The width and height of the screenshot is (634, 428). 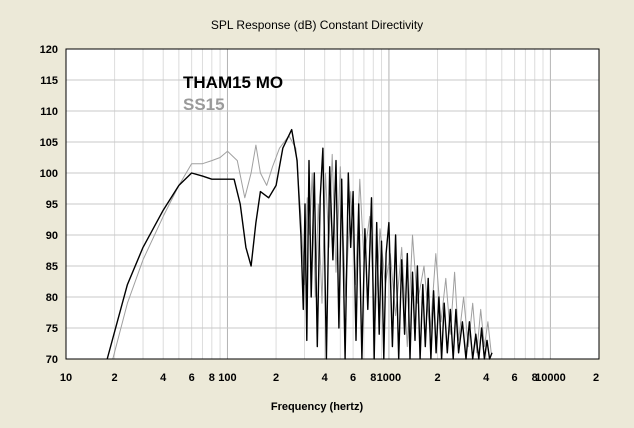 I want to click on y-tick-label: 105, so click(x=49, y=143).